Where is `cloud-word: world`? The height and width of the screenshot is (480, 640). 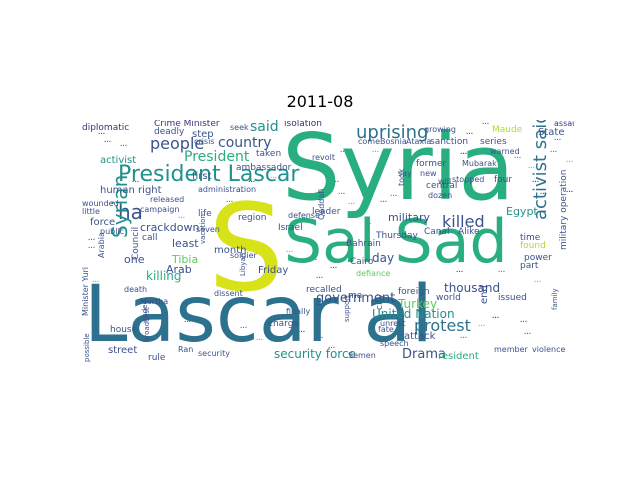
cloud-word: world is located at coordinates (448, 298).